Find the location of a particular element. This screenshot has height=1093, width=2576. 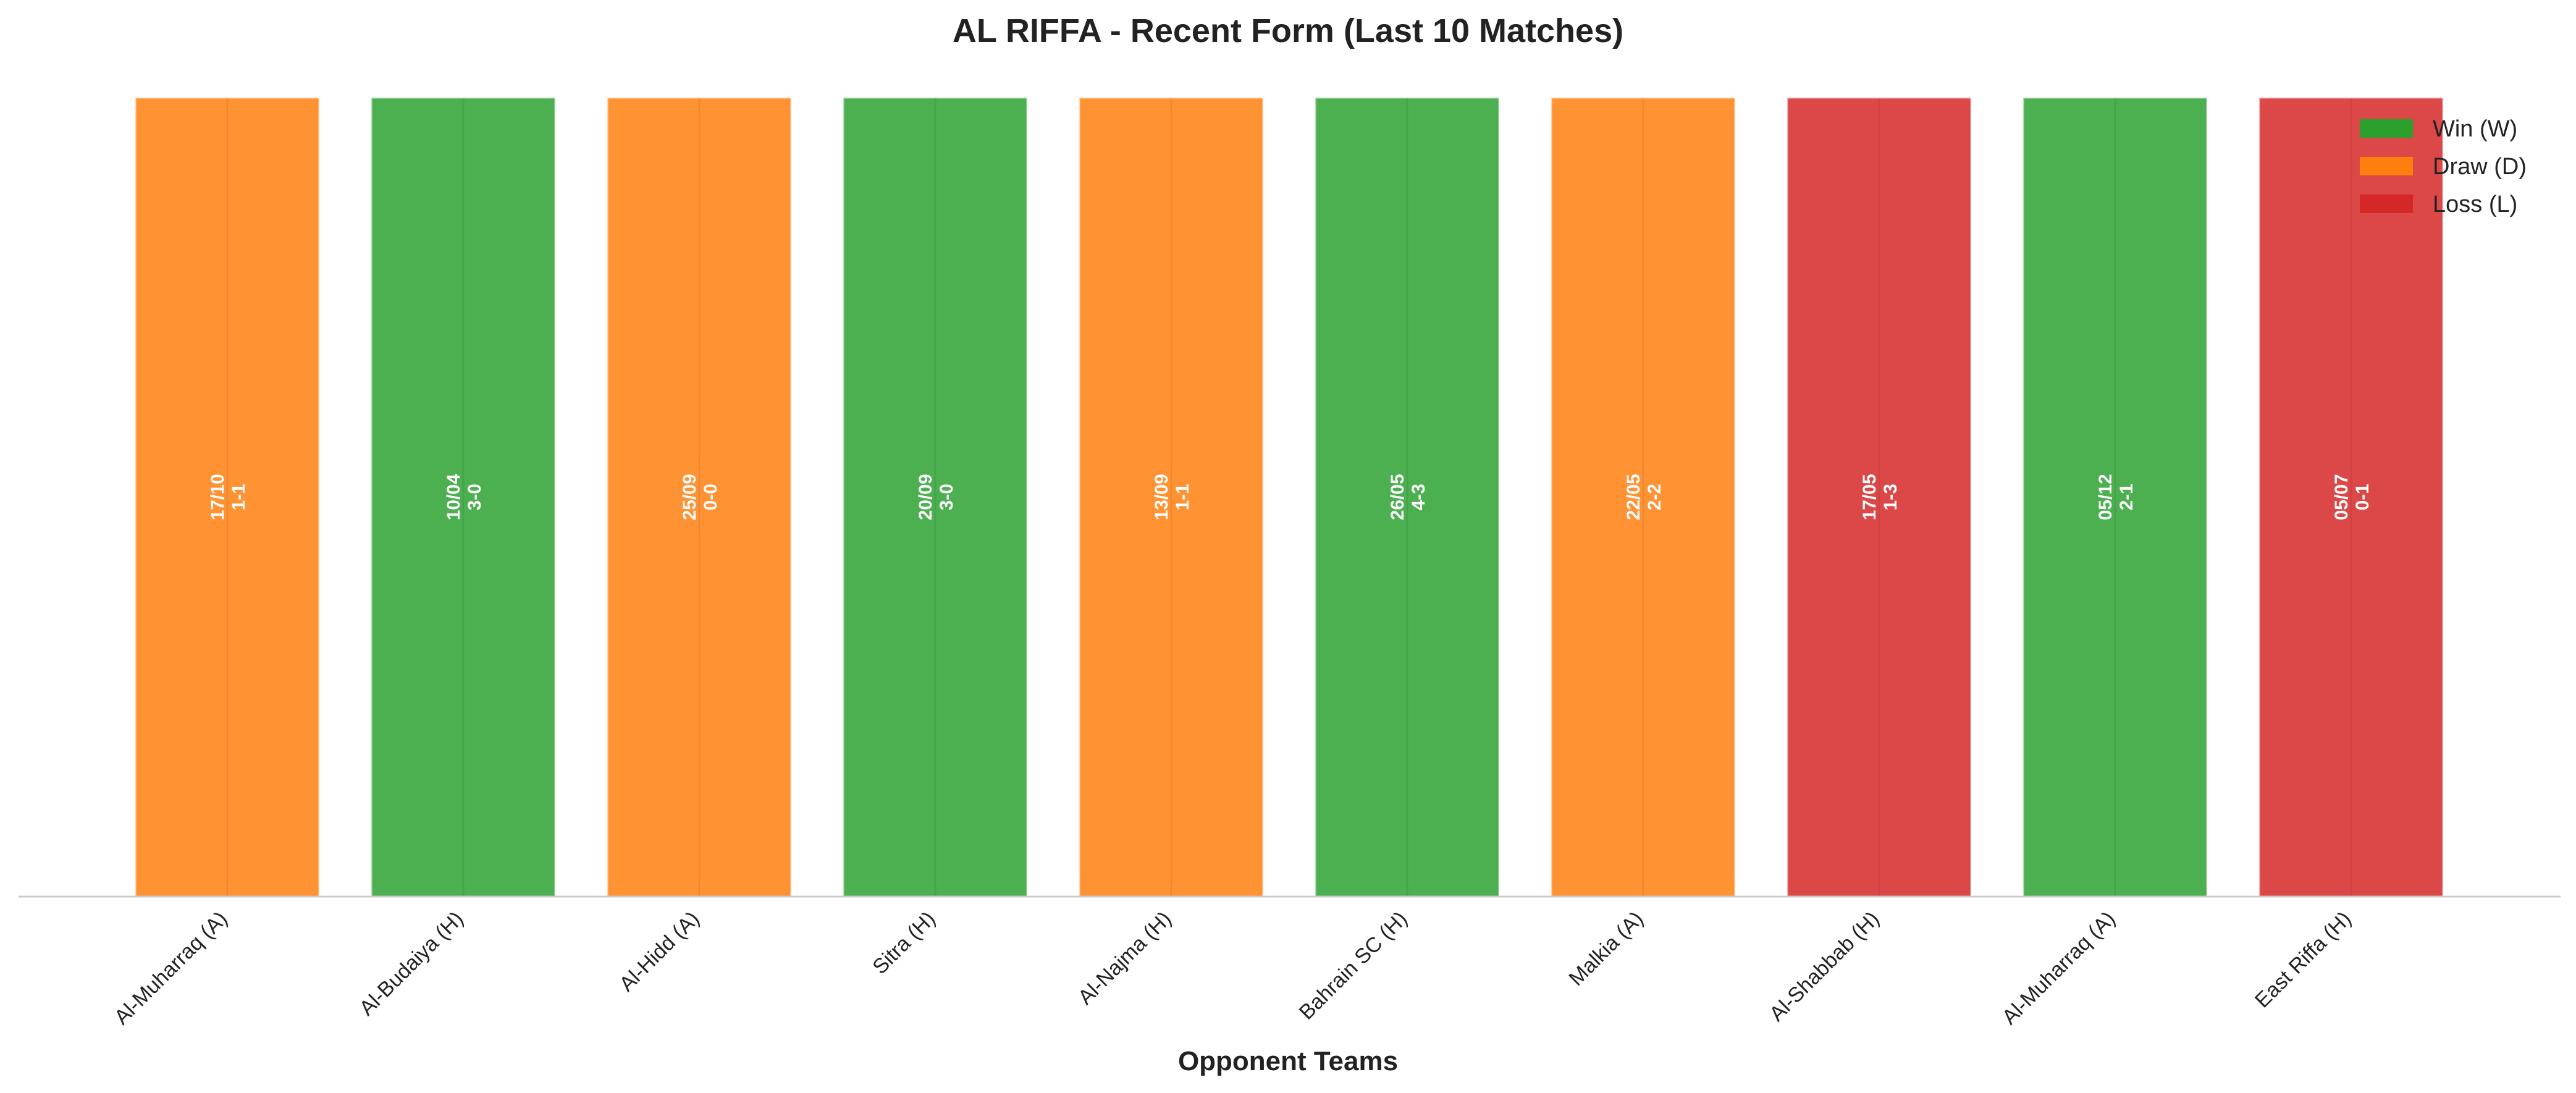

x-tick-label: Sitra (H) is located at coordinates (904, 943).